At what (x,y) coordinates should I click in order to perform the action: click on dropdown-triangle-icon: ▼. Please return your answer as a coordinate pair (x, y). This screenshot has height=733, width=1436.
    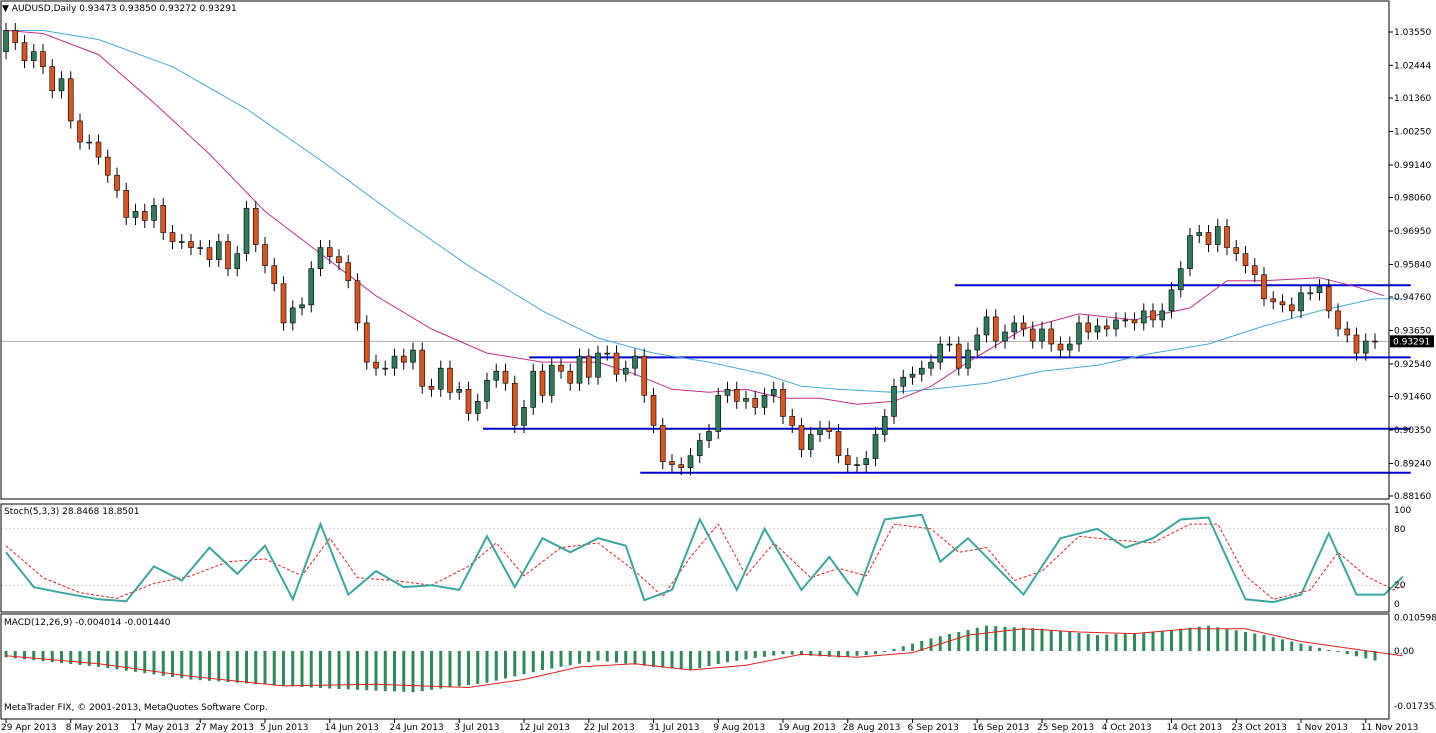
    Looking at the image, I should click on (5, 9).